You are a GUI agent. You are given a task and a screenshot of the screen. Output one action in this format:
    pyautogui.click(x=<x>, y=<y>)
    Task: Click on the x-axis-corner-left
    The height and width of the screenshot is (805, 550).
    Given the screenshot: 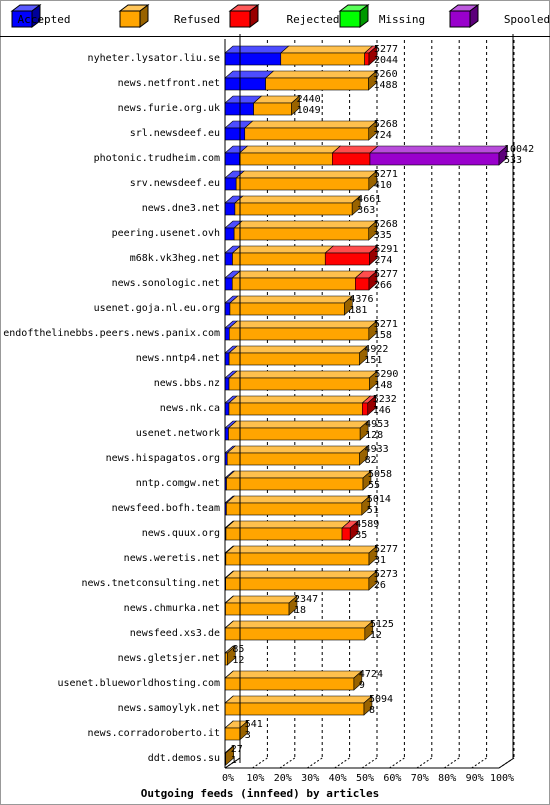 What is the action you would take?
    pyautogui.click(x=232, y=763)
    